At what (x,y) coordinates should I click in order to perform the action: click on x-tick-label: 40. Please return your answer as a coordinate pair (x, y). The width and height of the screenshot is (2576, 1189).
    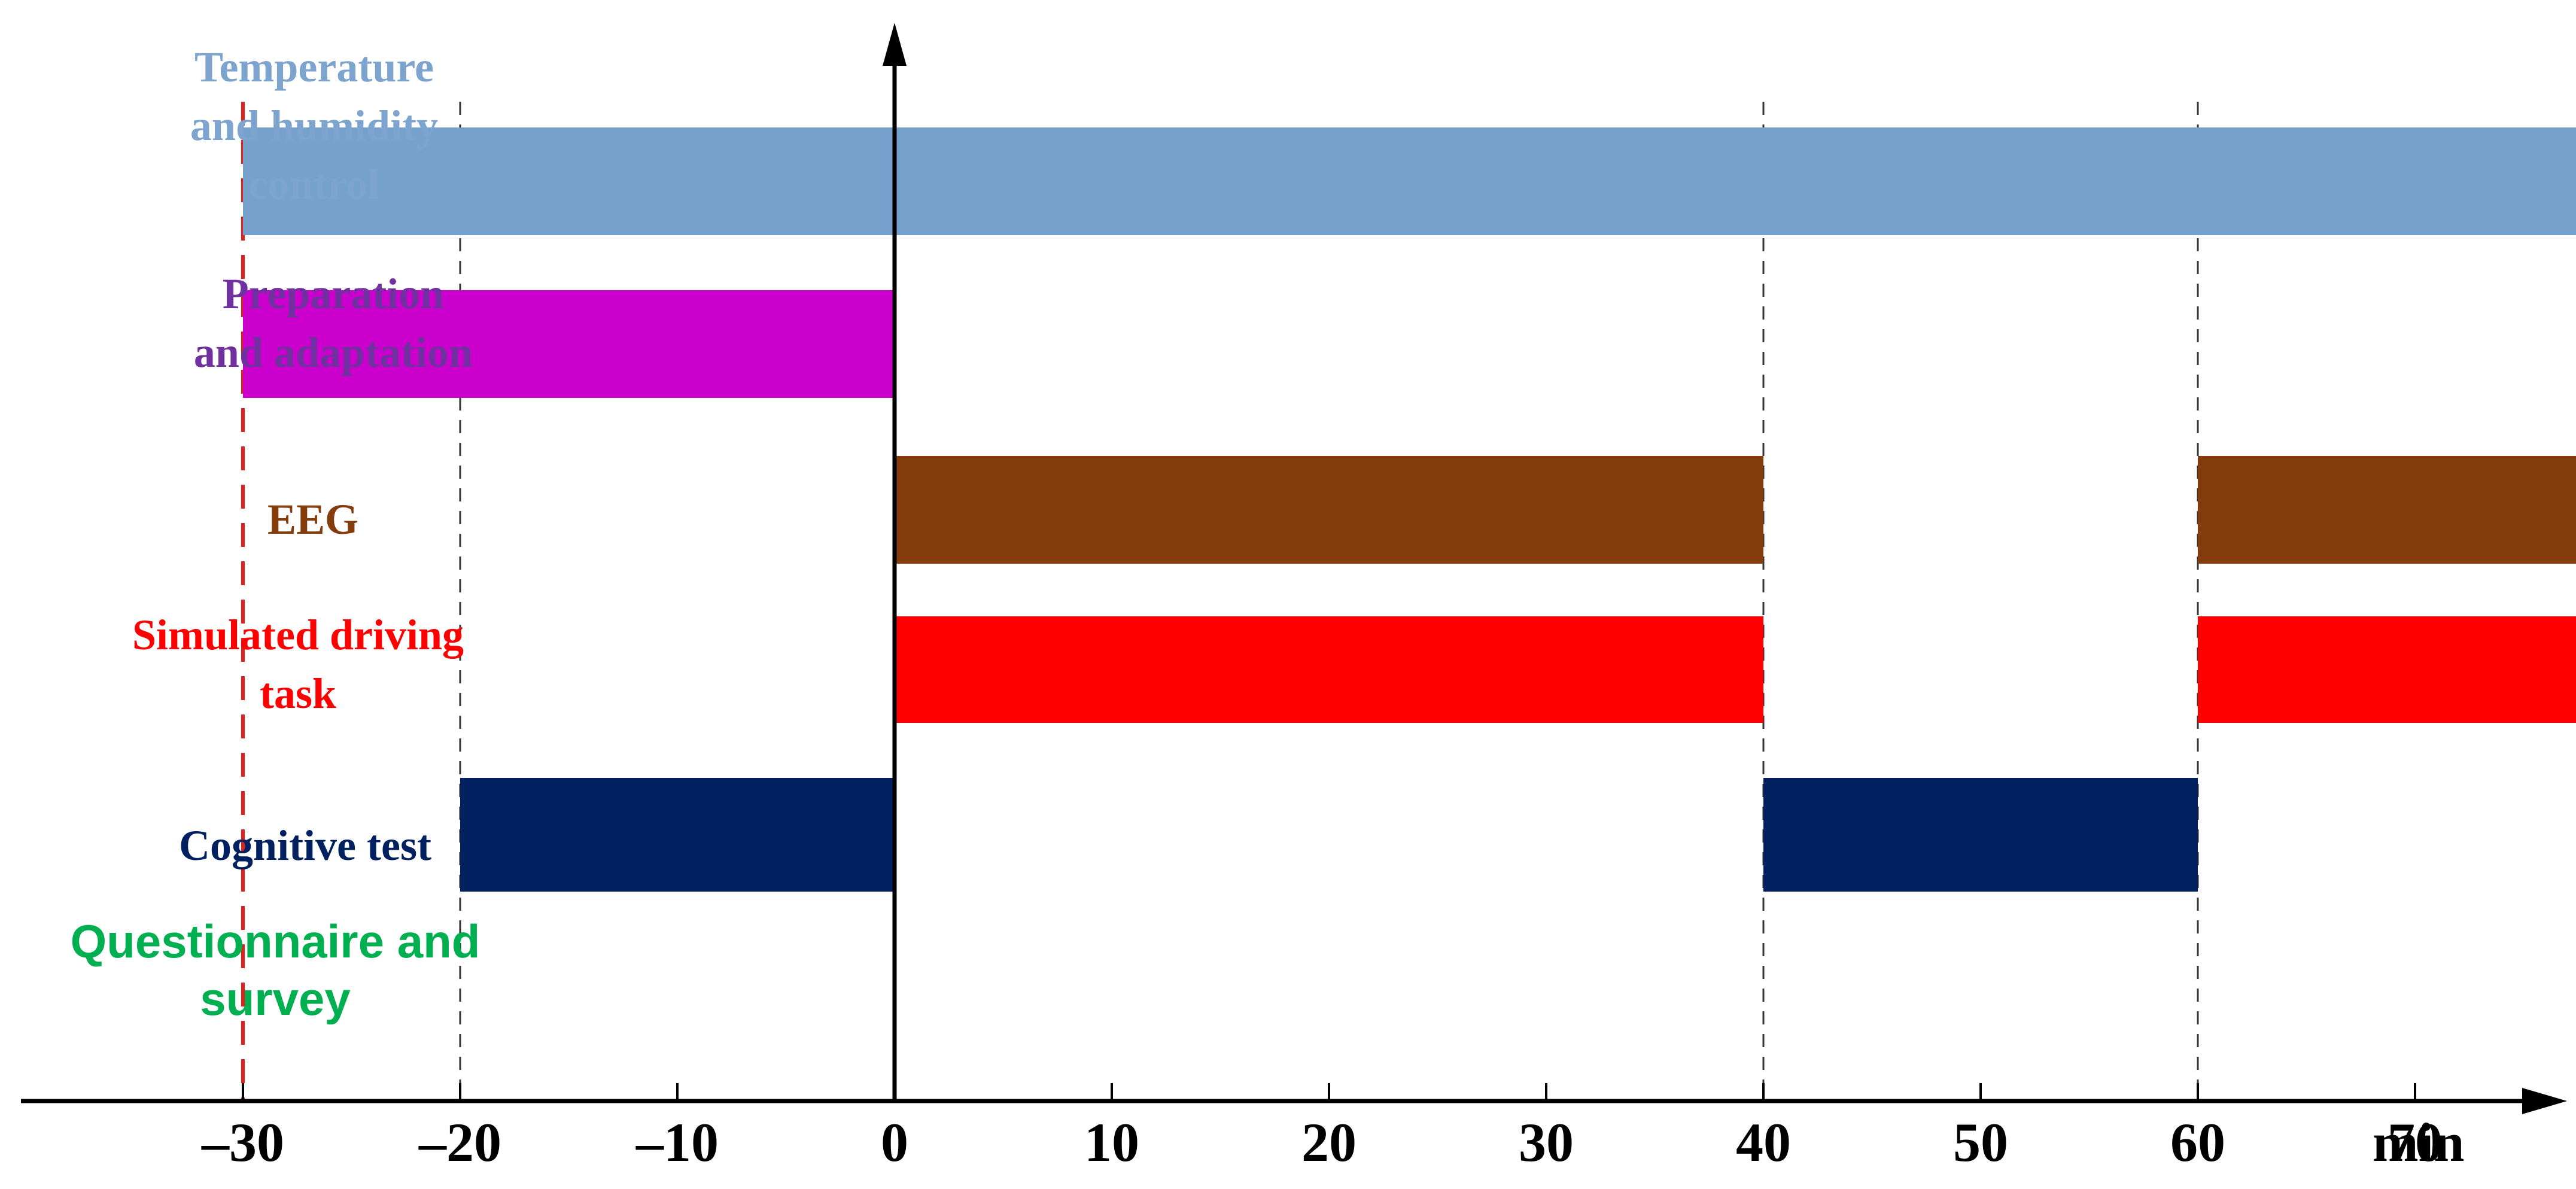
    Looking at the image, I should click on (1763, 1142).